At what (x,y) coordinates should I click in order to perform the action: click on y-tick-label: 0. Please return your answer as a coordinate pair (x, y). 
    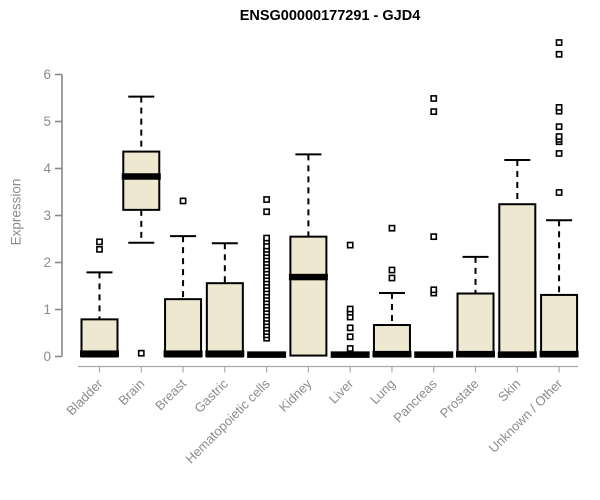
    Looking at the image, I should click on (47, 356).